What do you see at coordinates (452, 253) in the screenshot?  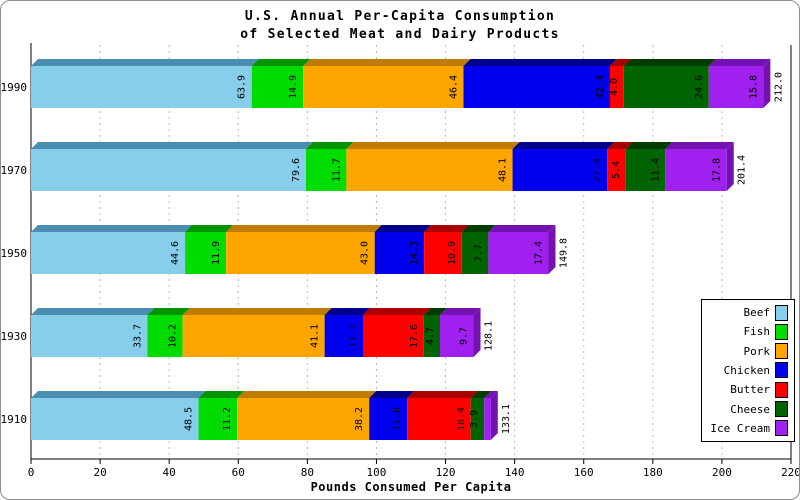 I see `bar-value-label-1950-butter: 10.9` at bounding box center [452, 253].